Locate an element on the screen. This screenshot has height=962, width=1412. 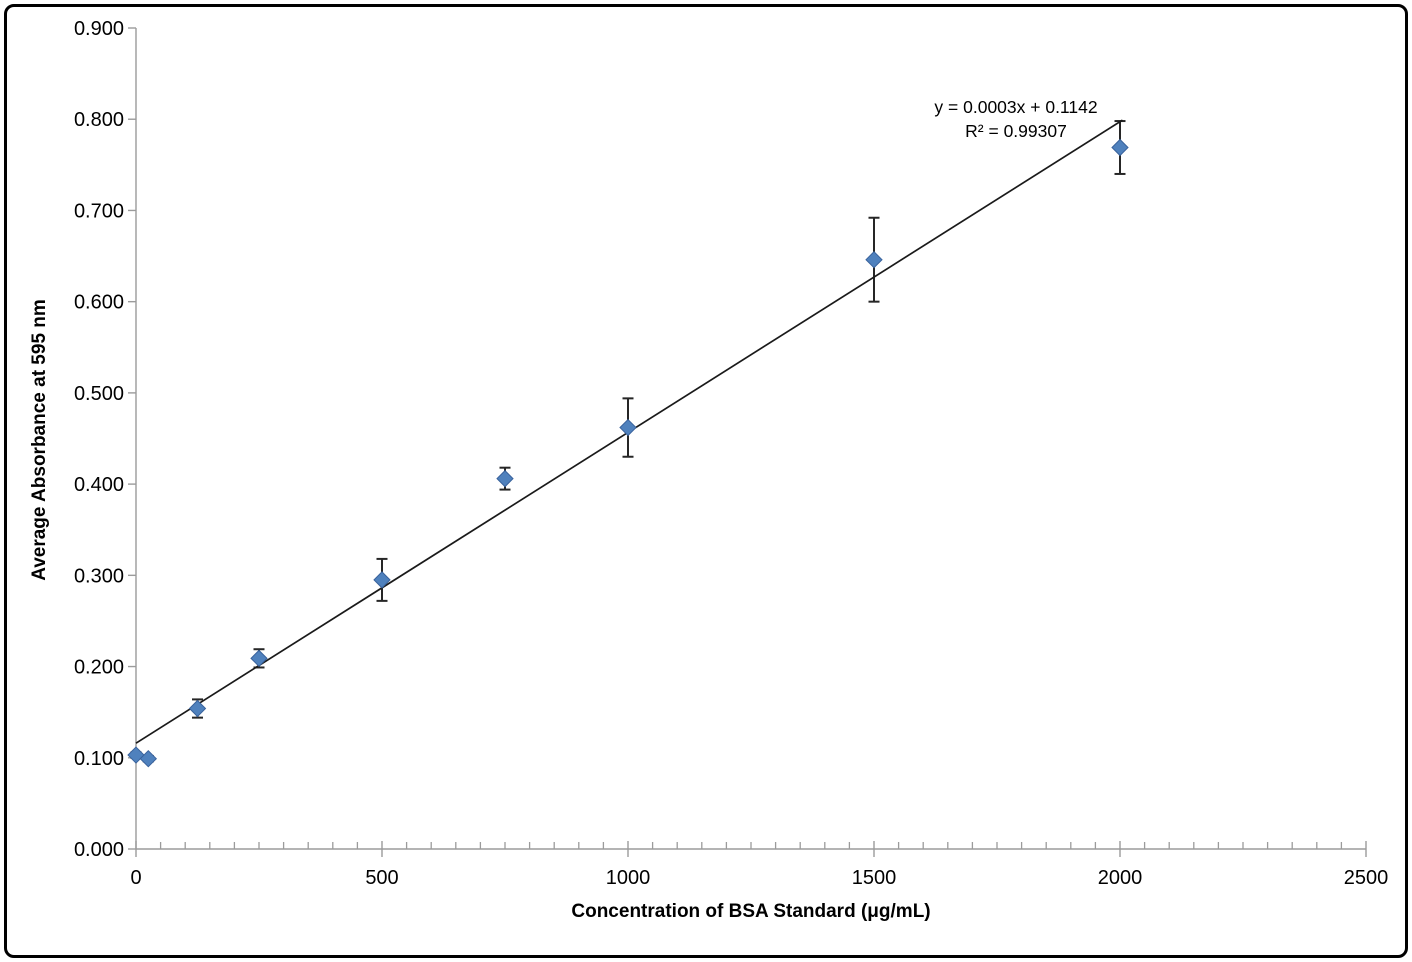
y-tick-label: 0.800 is located at coordinates (99, 120).